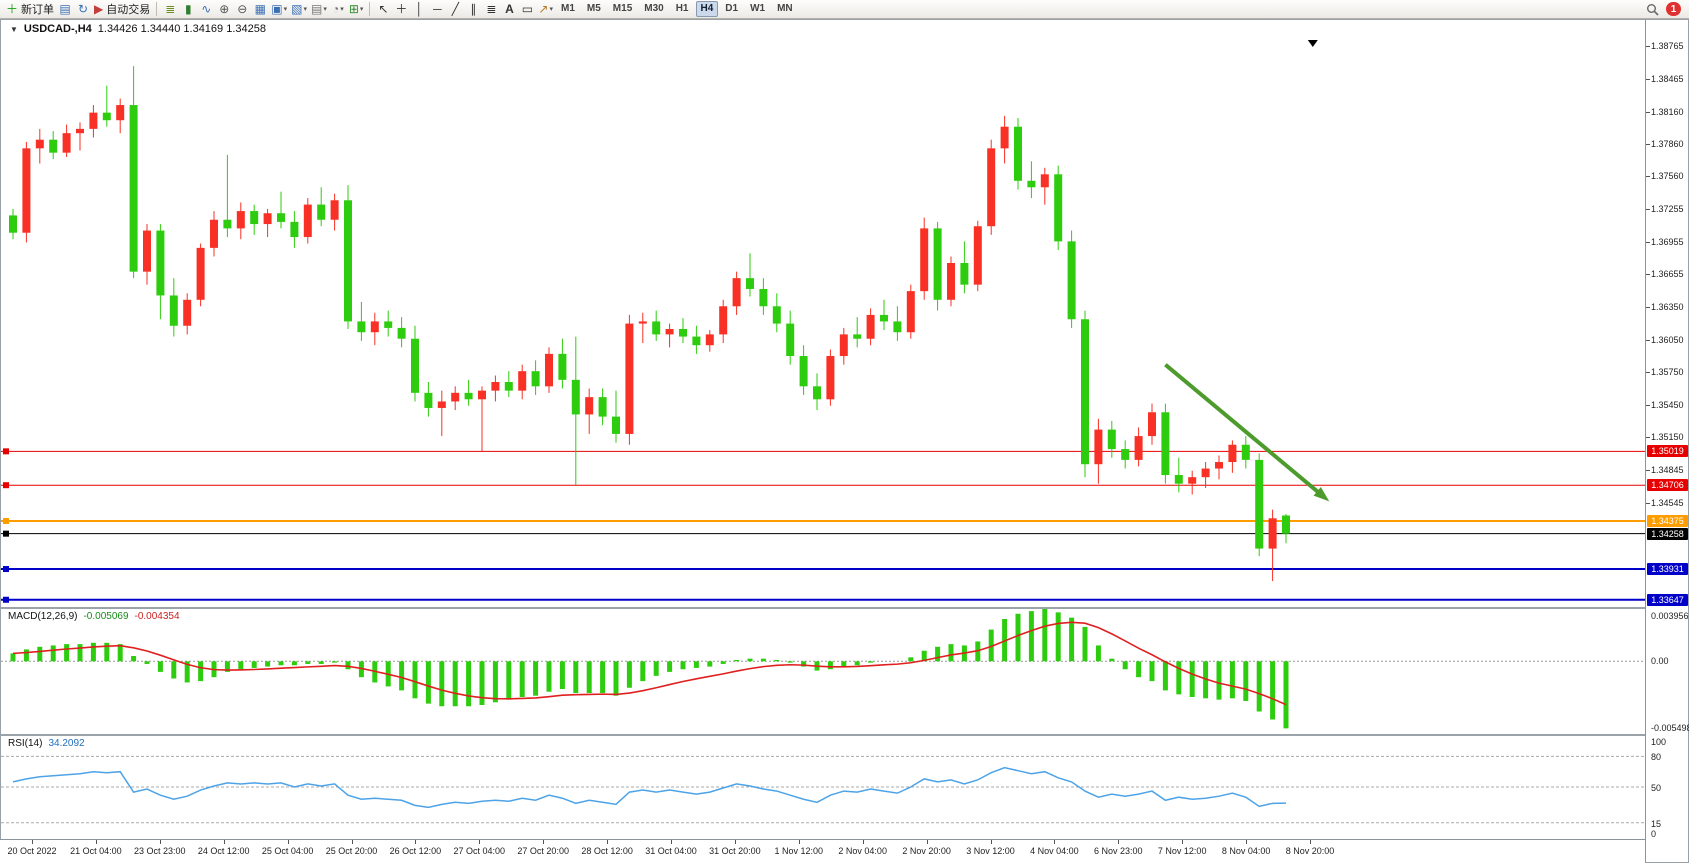 This screenshot has width=1689, height=863. I want to click on new-order-button: ＋新订单, so click(30, 9).